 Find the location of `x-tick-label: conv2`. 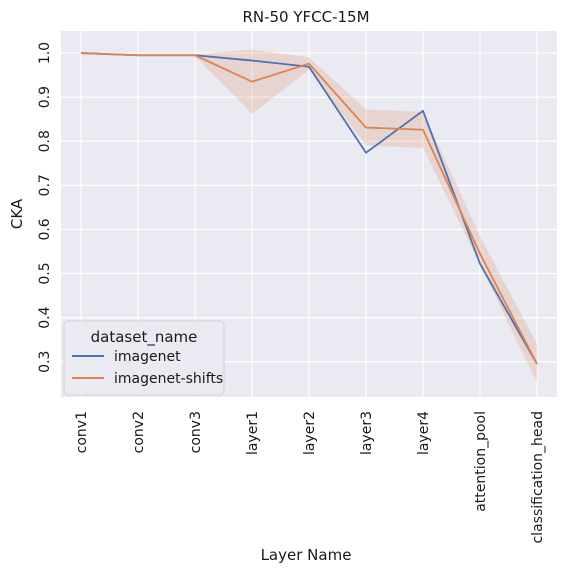

x-tick-label: conv2 is located at coordinates (139, 432).